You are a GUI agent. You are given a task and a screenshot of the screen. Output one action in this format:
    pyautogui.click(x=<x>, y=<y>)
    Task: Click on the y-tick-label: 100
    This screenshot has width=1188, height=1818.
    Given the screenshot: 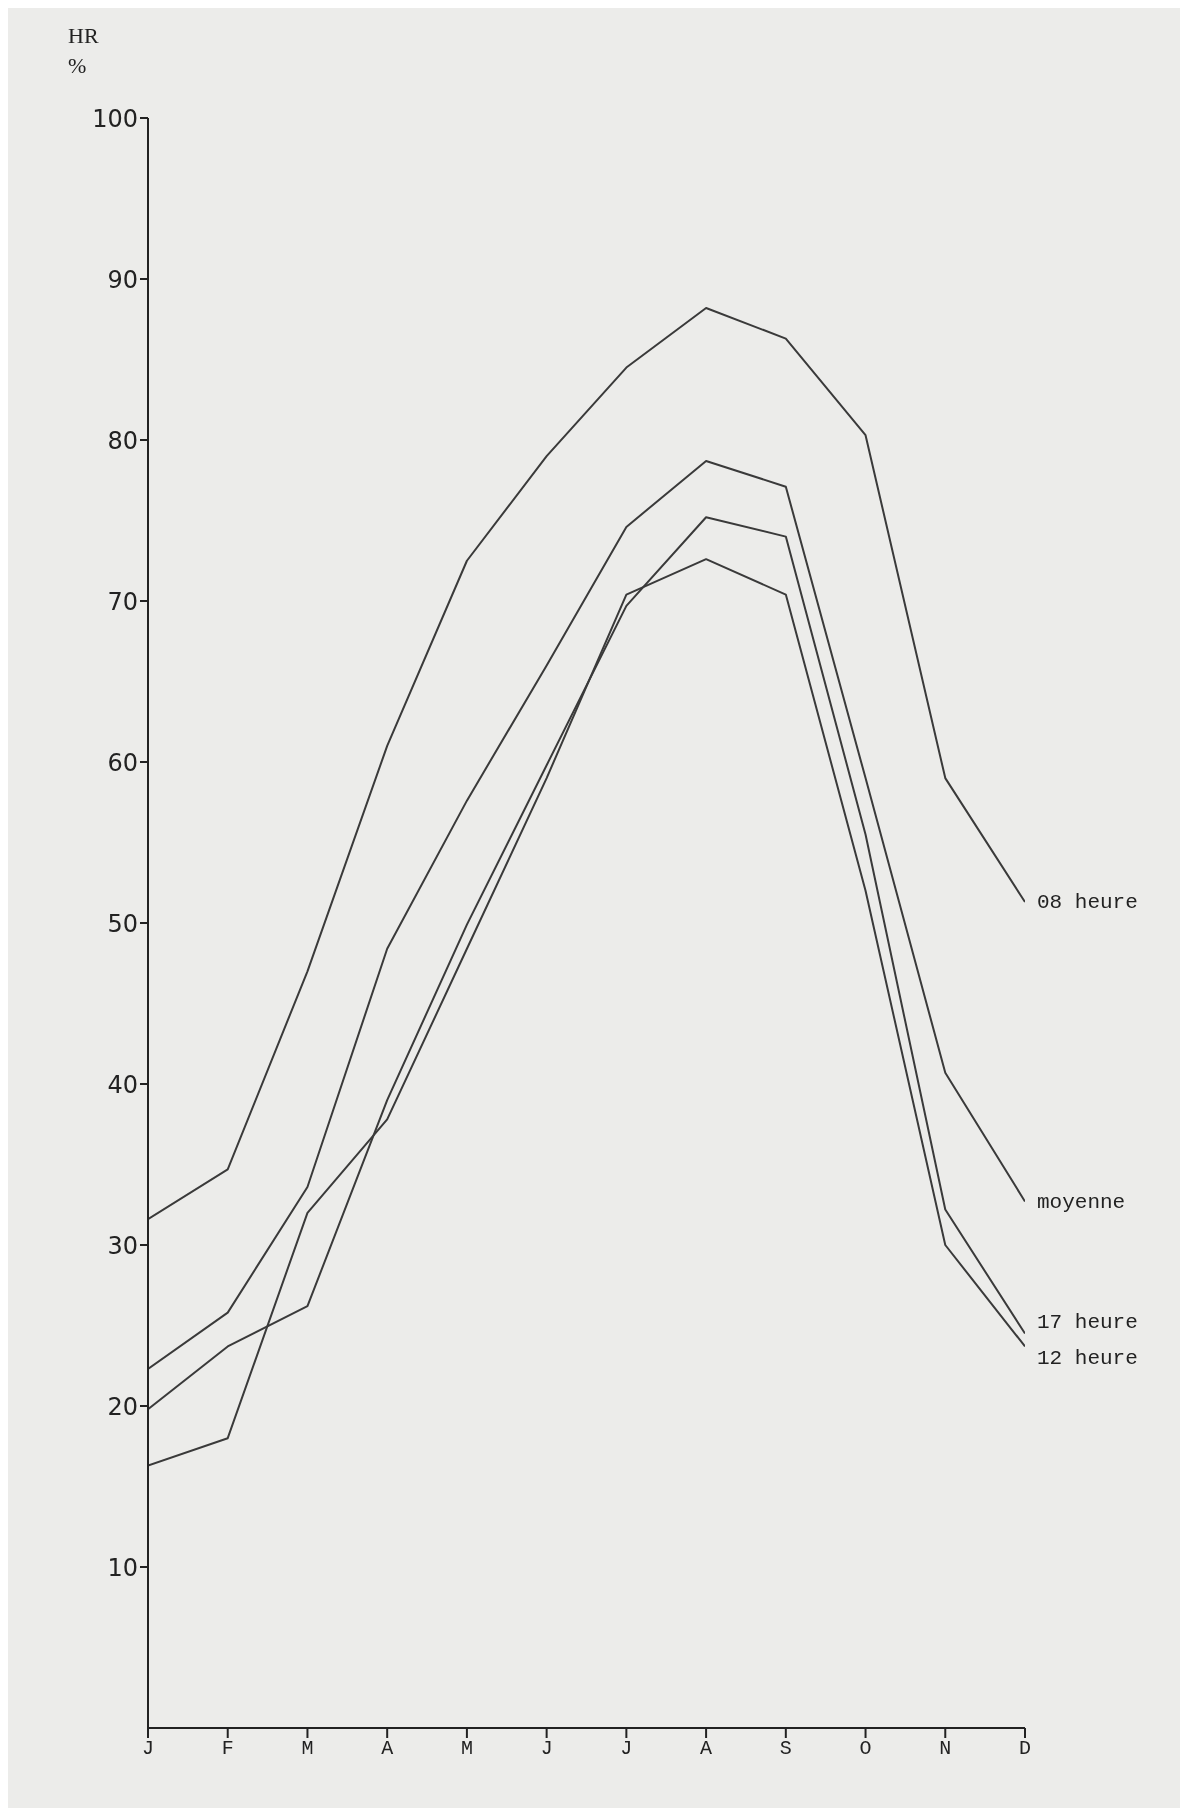 What is the action you would take?
    pyautogui.click(x=115, y=118)
    